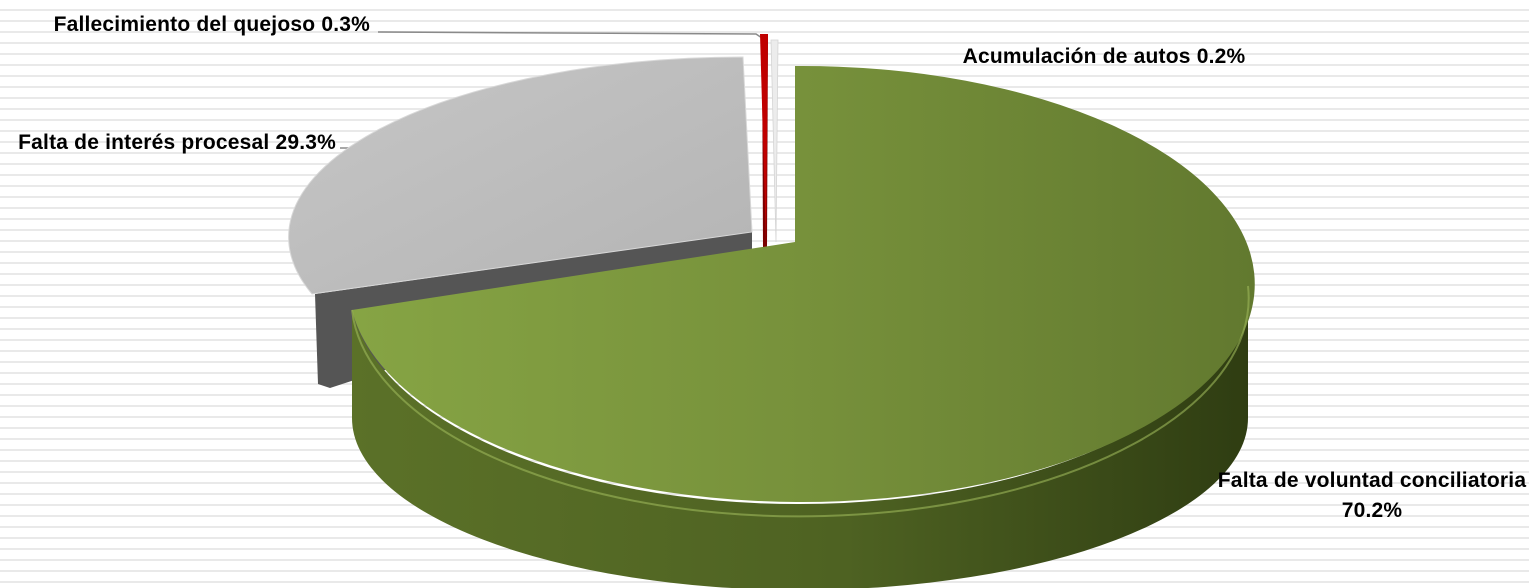 Image resolution: width=1529 pixels, height=588 pixels. I want to click on pie-slice-interes, so click(520, 175).